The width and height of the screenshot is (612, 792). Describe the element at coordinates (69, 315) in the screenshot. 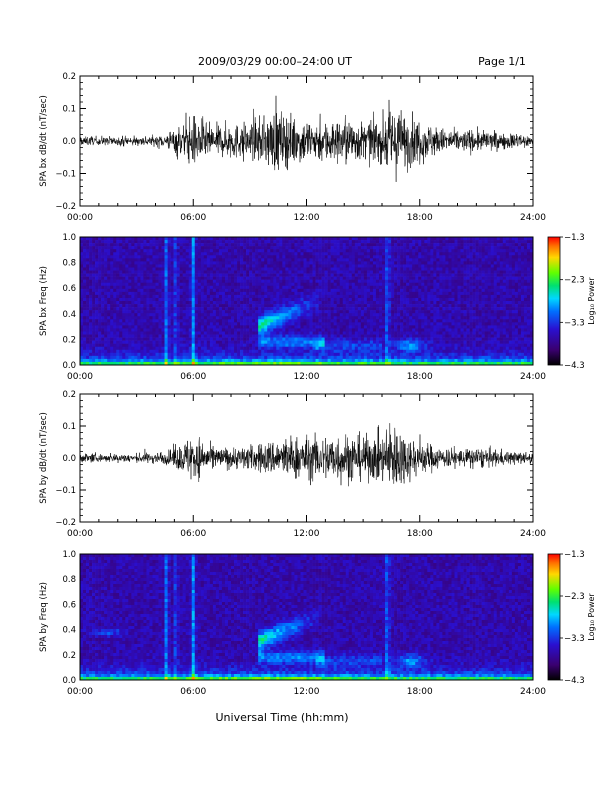

I see `y-tick-label: 0.4` at that location.